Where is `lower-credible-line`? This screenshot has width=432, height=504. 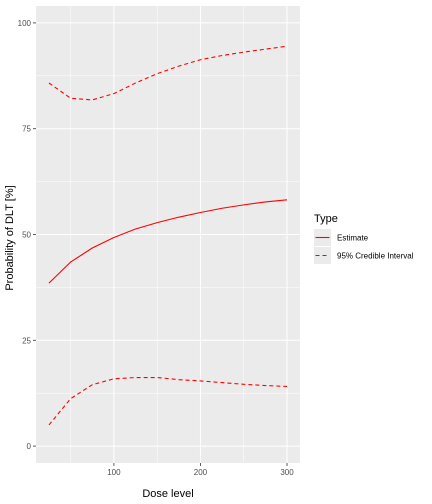 lower-credible-line is located at coordinates (168, 401).